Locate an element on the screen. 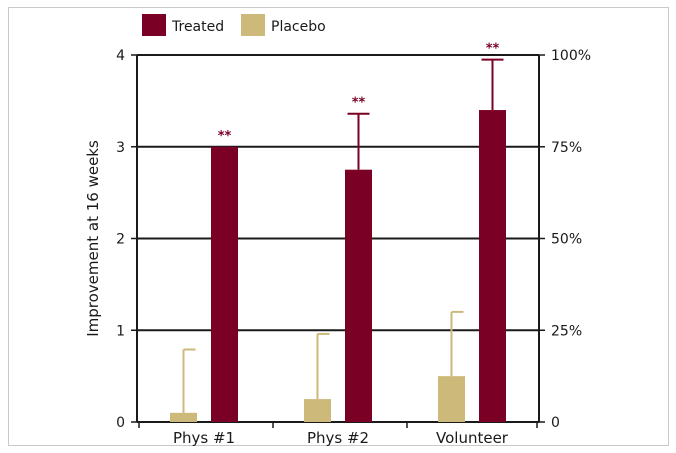 The image size is (676, 453). y2-tick-label: 75% is located at coordinates (566, 148).